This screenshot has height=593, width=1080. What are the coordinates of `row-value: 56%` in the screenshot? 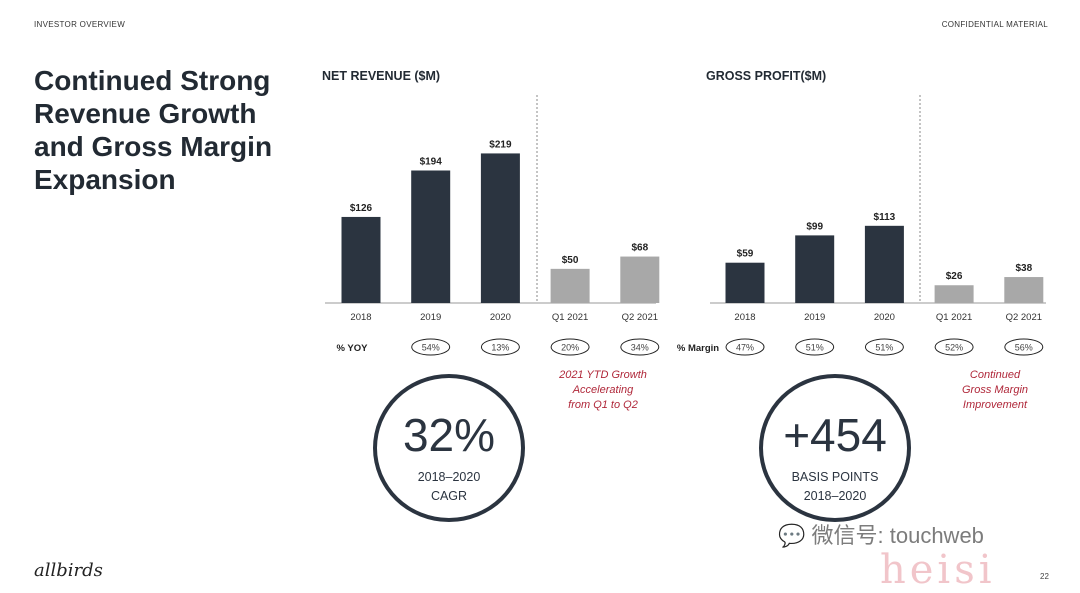 It's located at (1024, 348).